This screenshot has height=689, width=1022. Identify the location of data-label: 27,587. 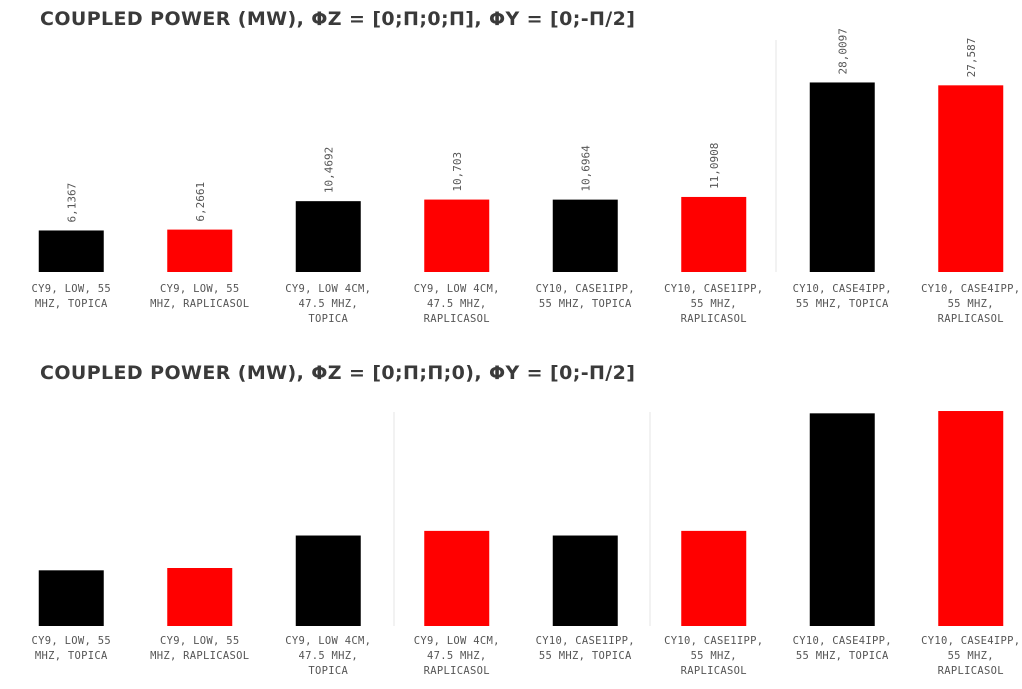
(971, 58).